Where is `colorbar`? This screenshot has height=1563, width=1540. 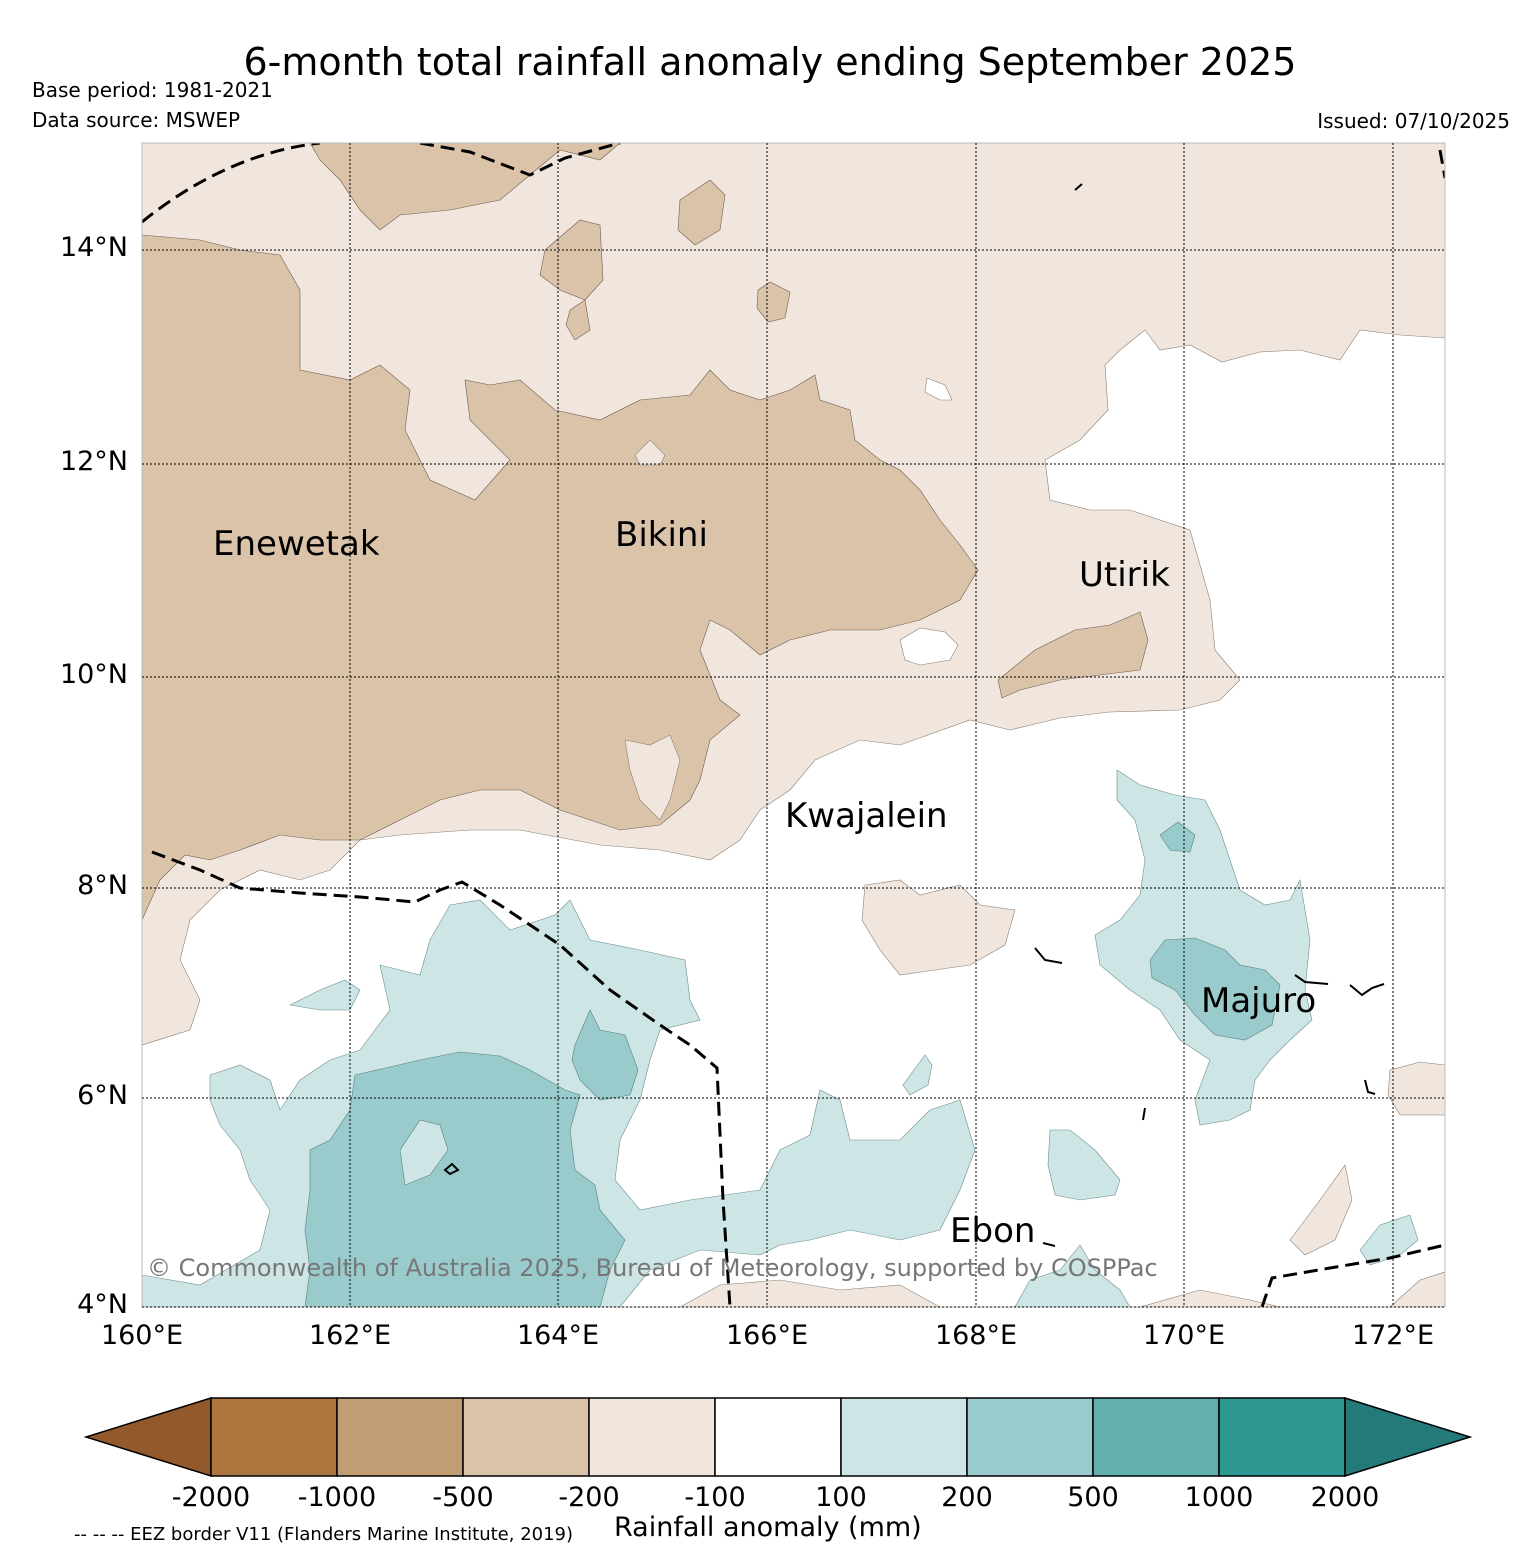 colorbar is located at coordinates (778, 1437).